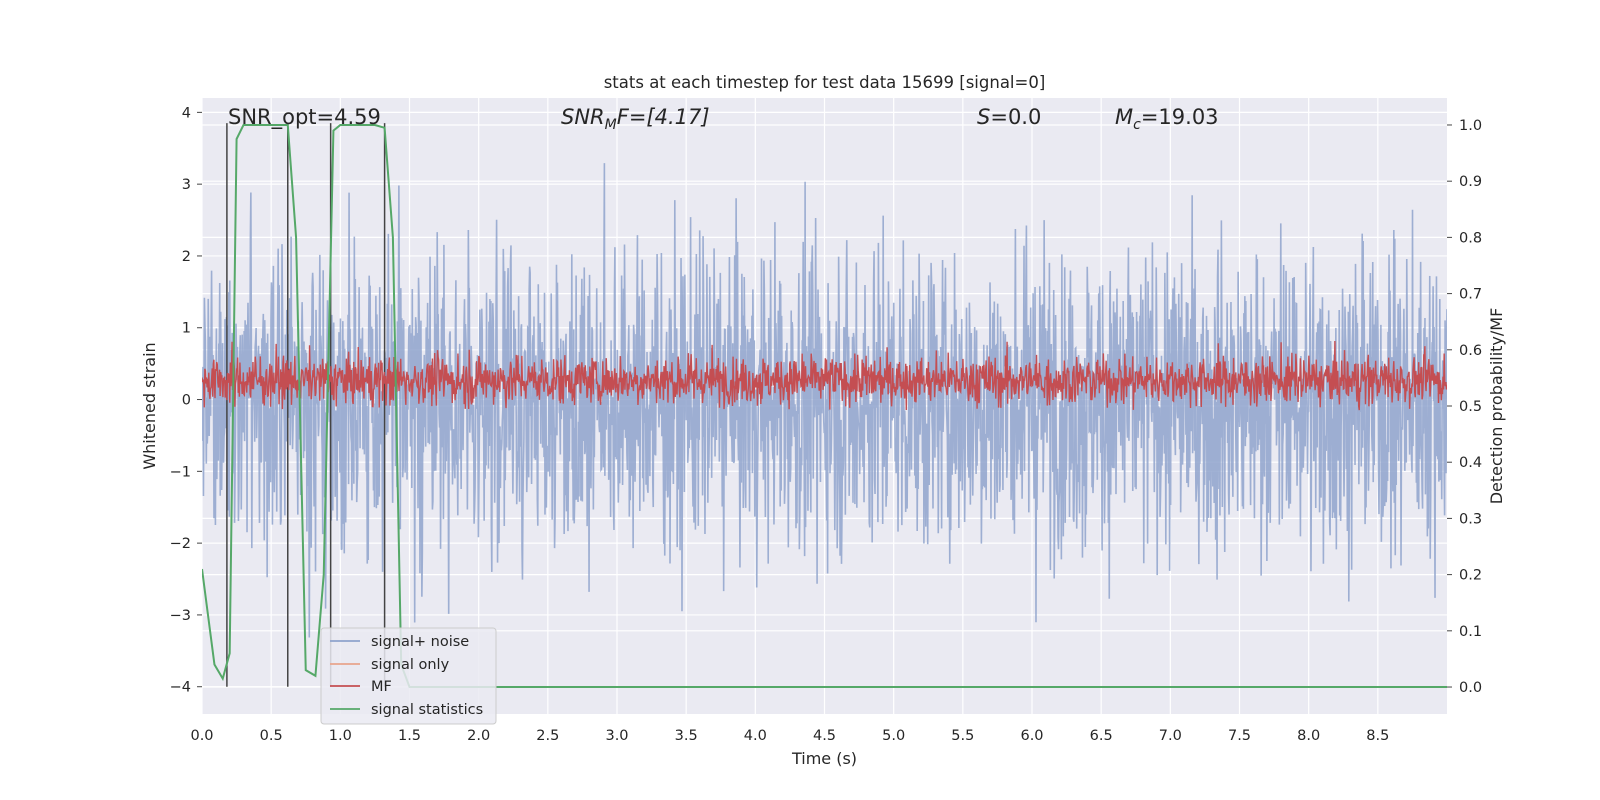 The image size is (1600, 800). What do you see at coordinates (1239, 736) in the screenshot?
I see `x-tick-label: 7.5` at bounding box center [1239, 736].